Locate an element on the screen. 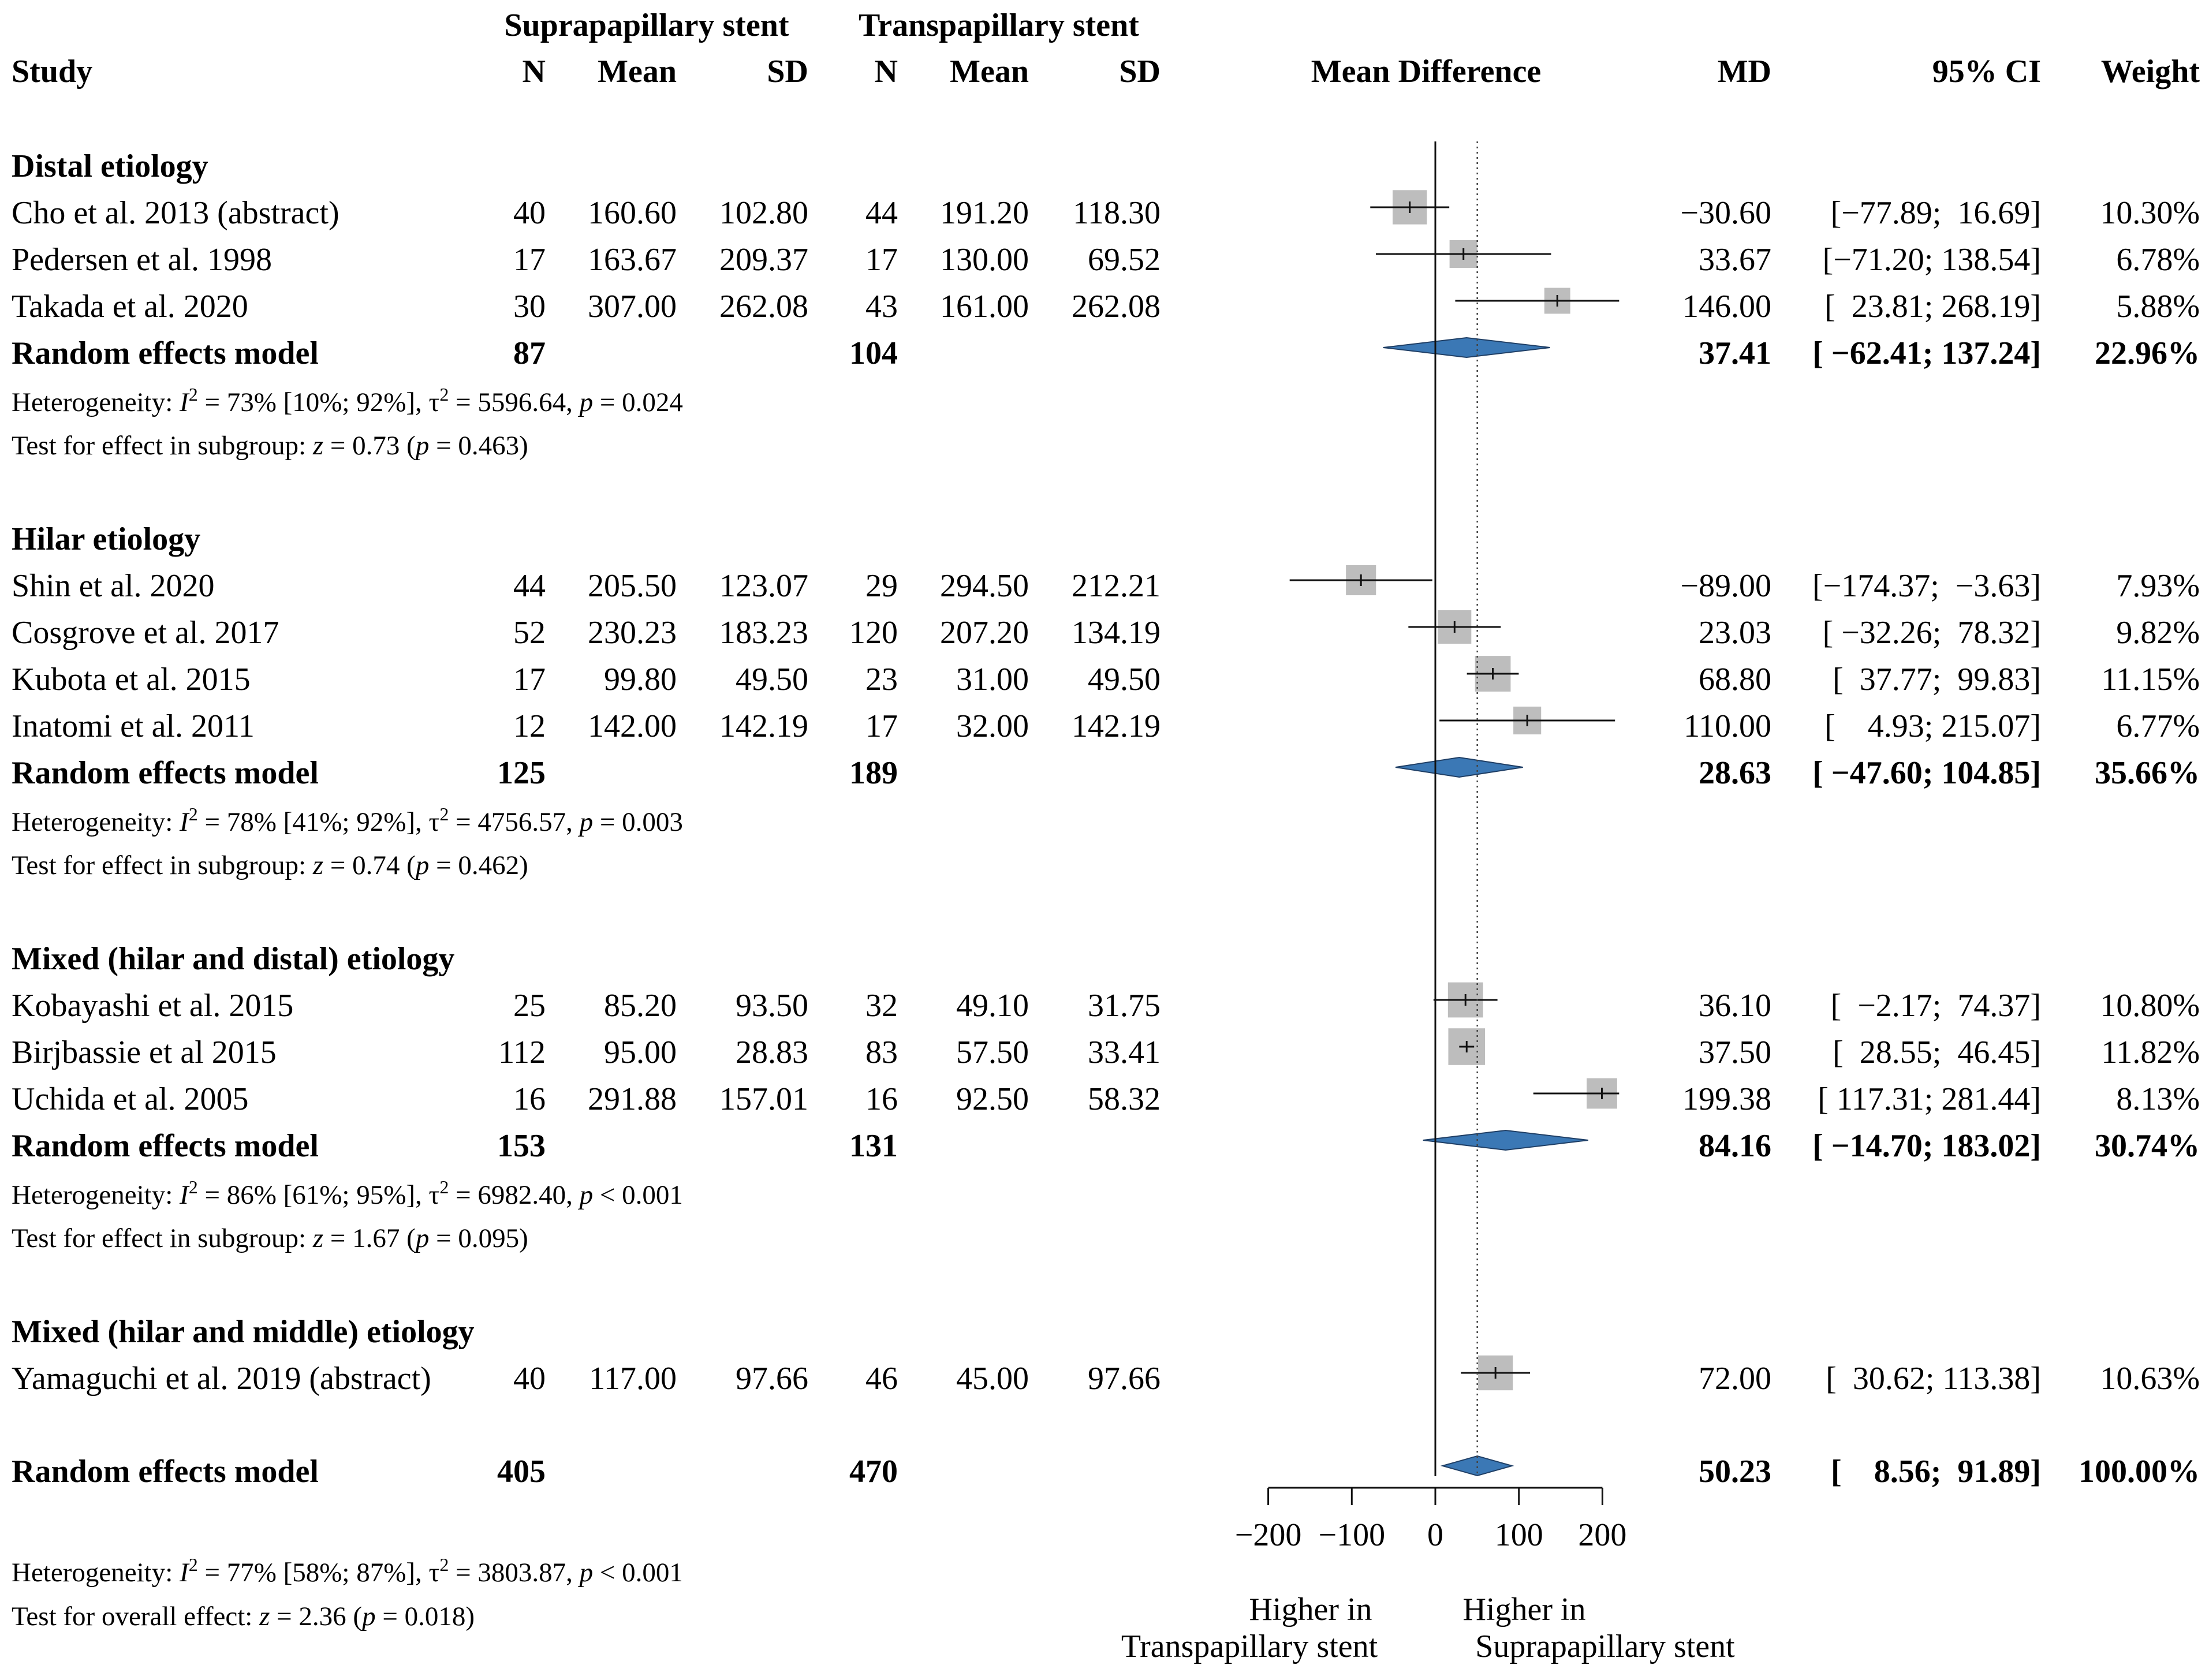 This screenshot has width=2209, height=1680. study-n2: 43 is located at coordinates (881, 306).